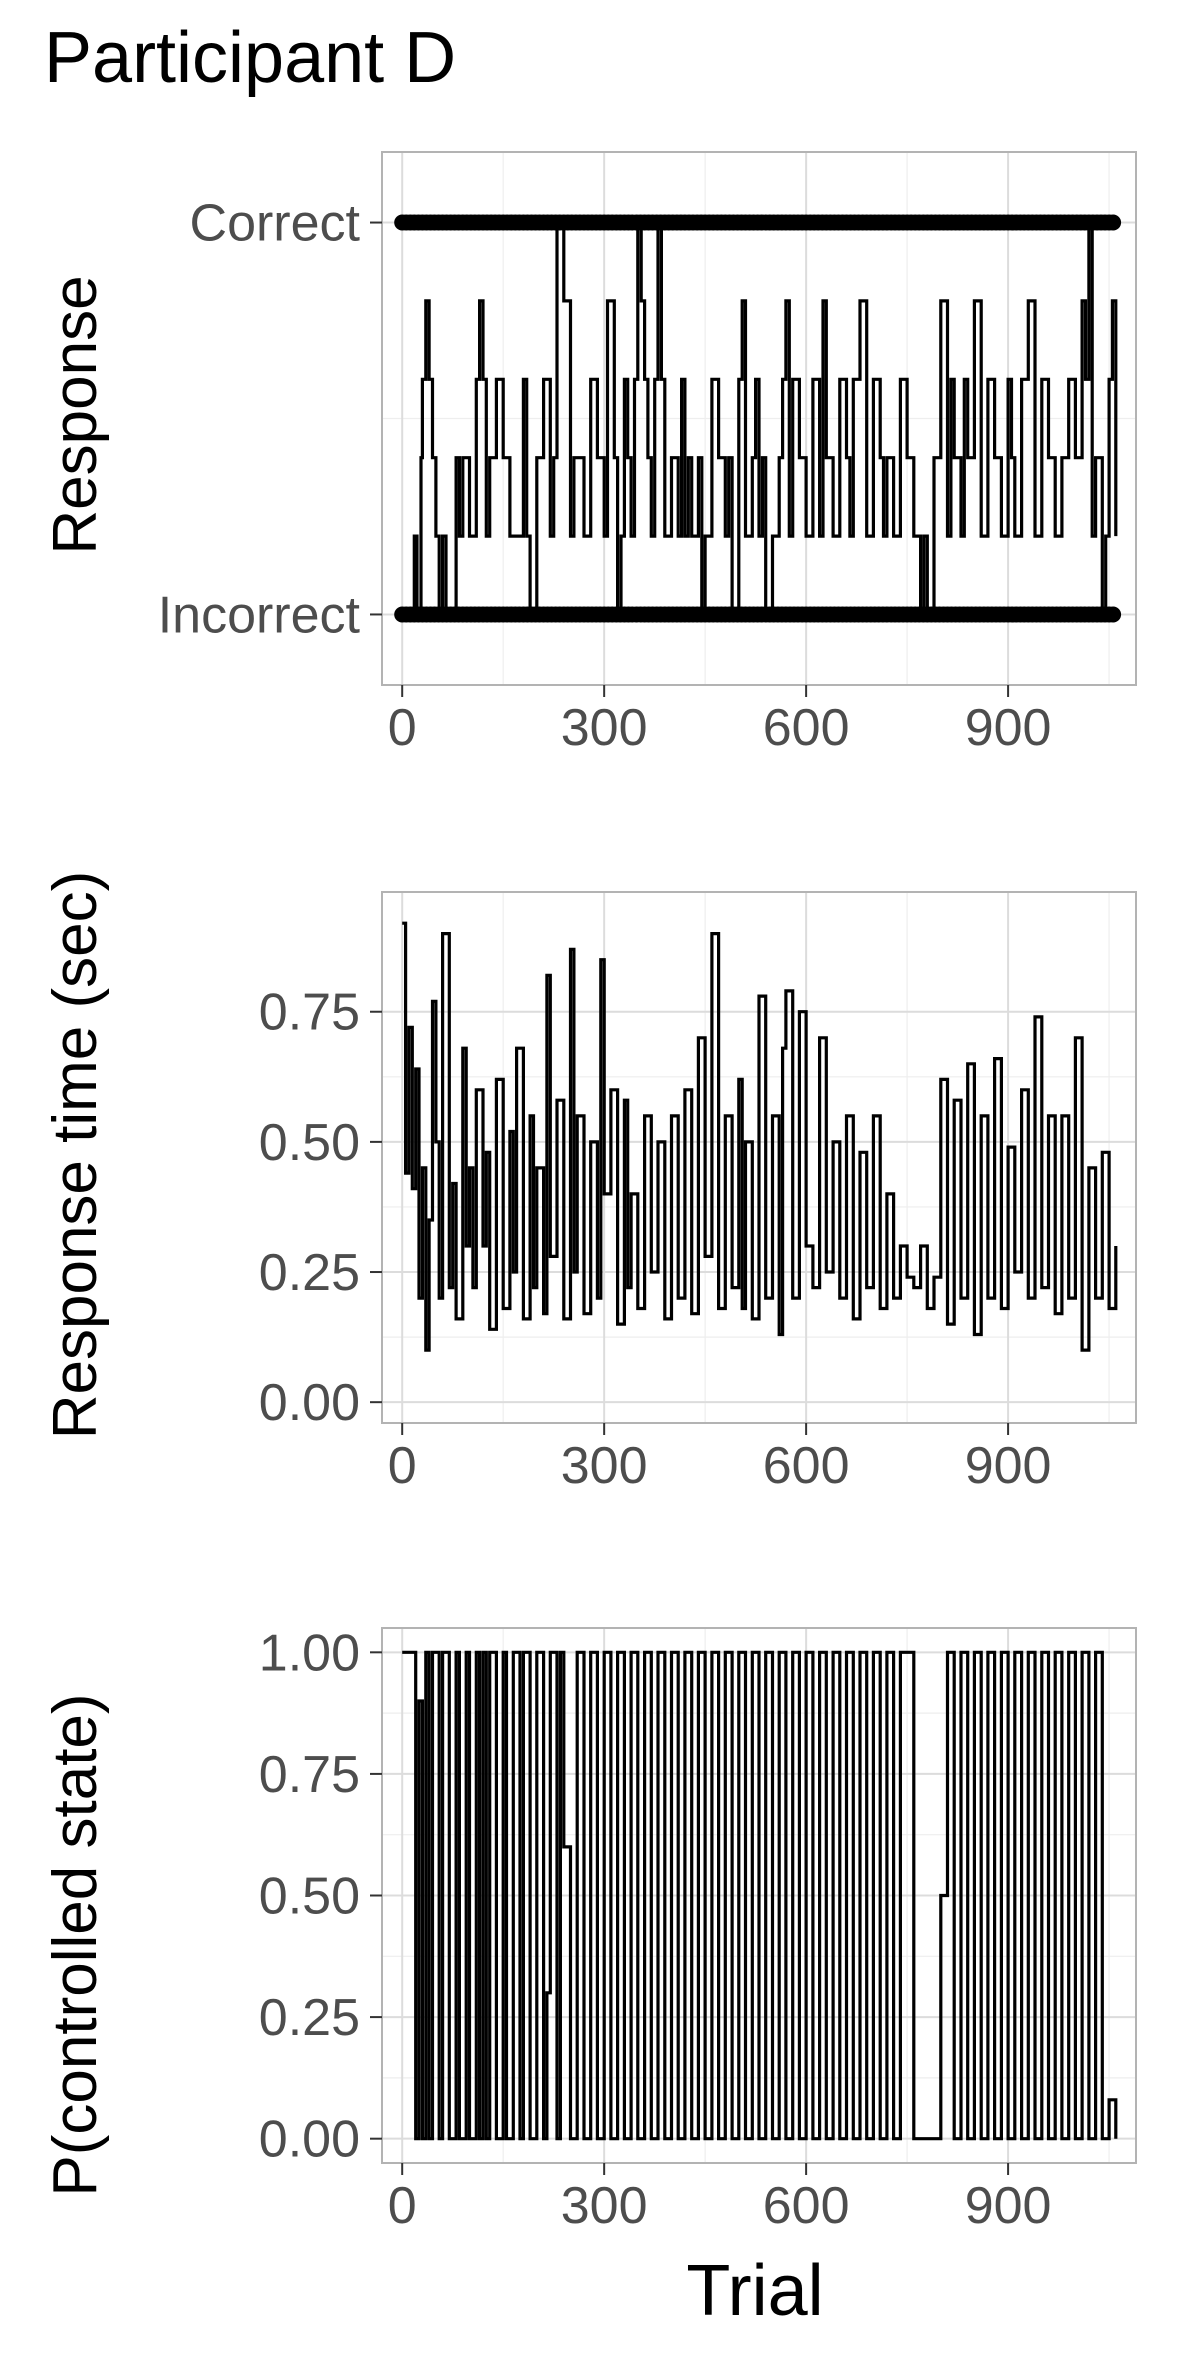 This screenshot has width=1181, height=2362. Describe the element at coordinates (309, 1775) in the screenshot. I see `controlled-state-y-tick-label: 0.75` at that location.